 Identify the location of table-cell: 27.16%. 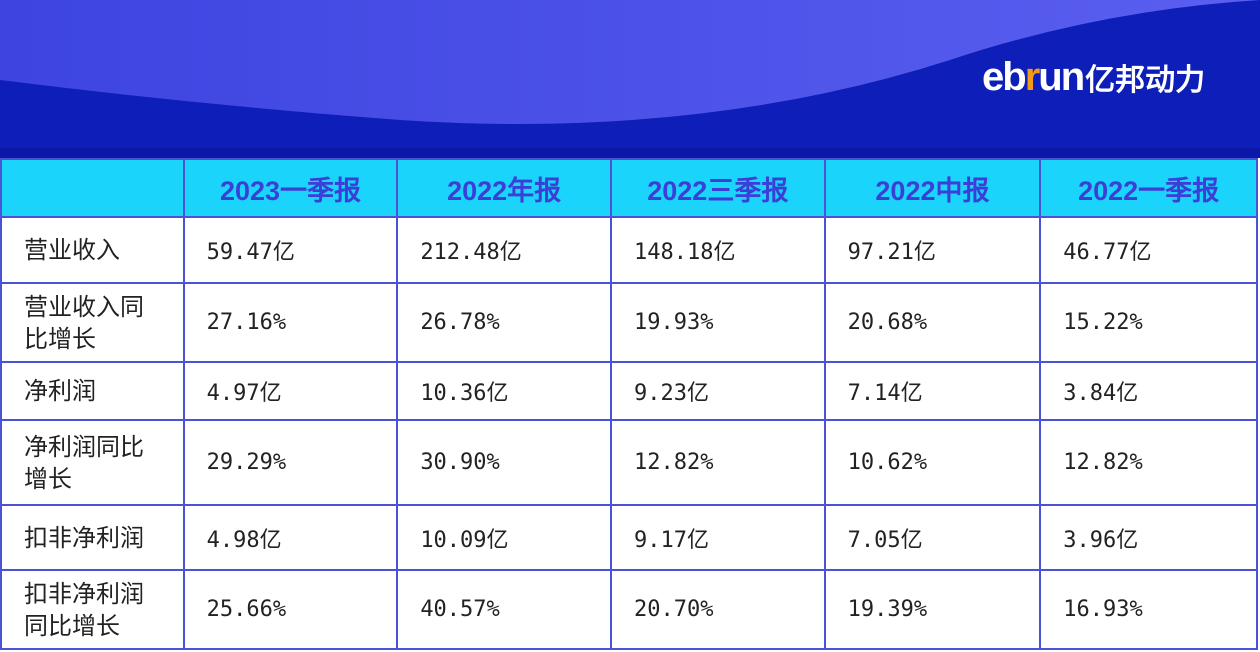
(290, 322).